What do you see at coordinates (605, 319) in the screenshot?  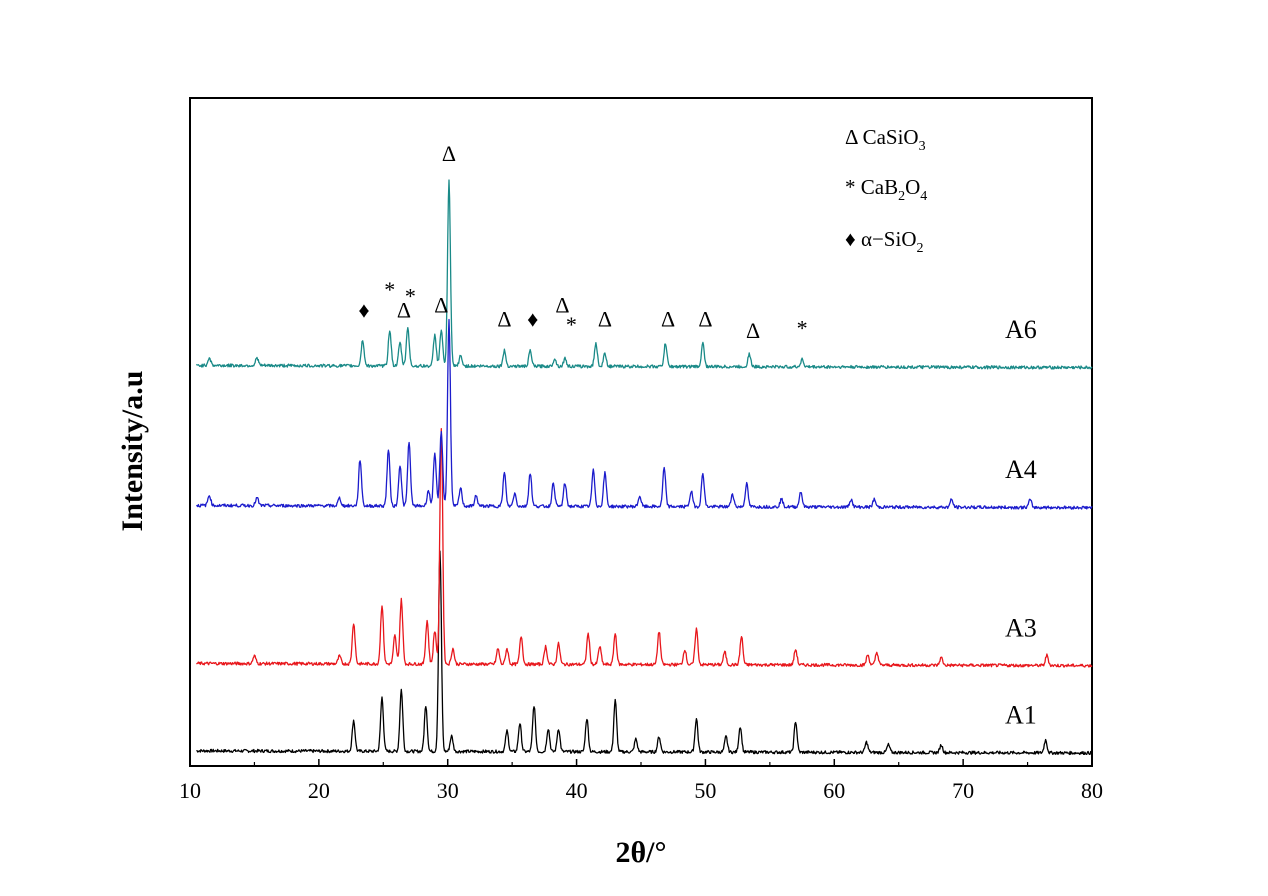 I see `peak-marker-10: Δ` at bounding box center [605, 319].